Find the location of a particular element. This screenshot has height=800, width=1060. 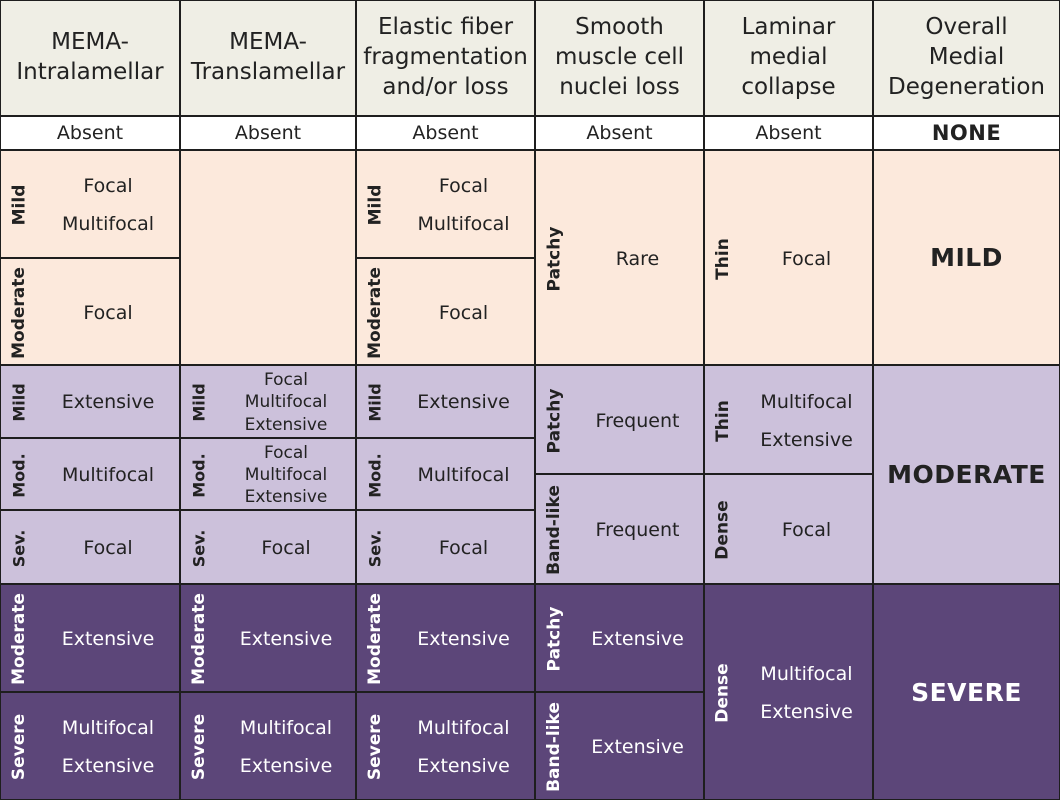

overall-severe: SEVERE is located at coordinates (966, 692).